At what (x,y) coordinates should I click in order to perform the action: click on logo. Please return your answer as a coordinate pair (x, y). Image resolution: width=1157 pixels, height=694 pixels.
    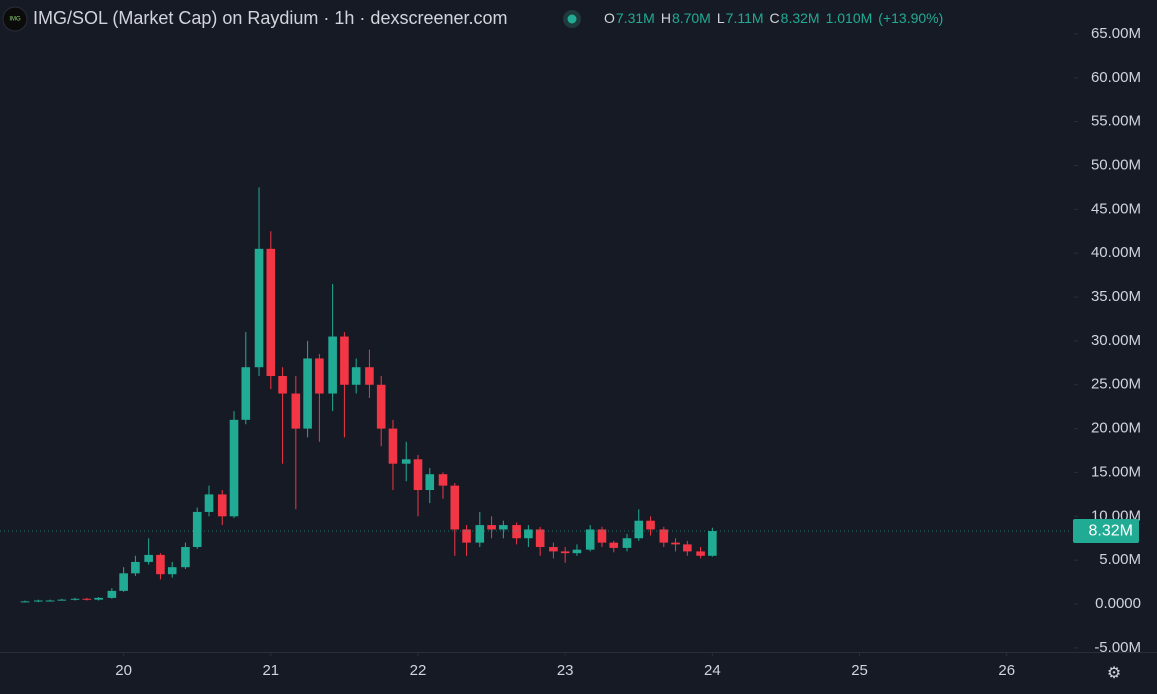
    Looking at the image, I should click on (15, 19).